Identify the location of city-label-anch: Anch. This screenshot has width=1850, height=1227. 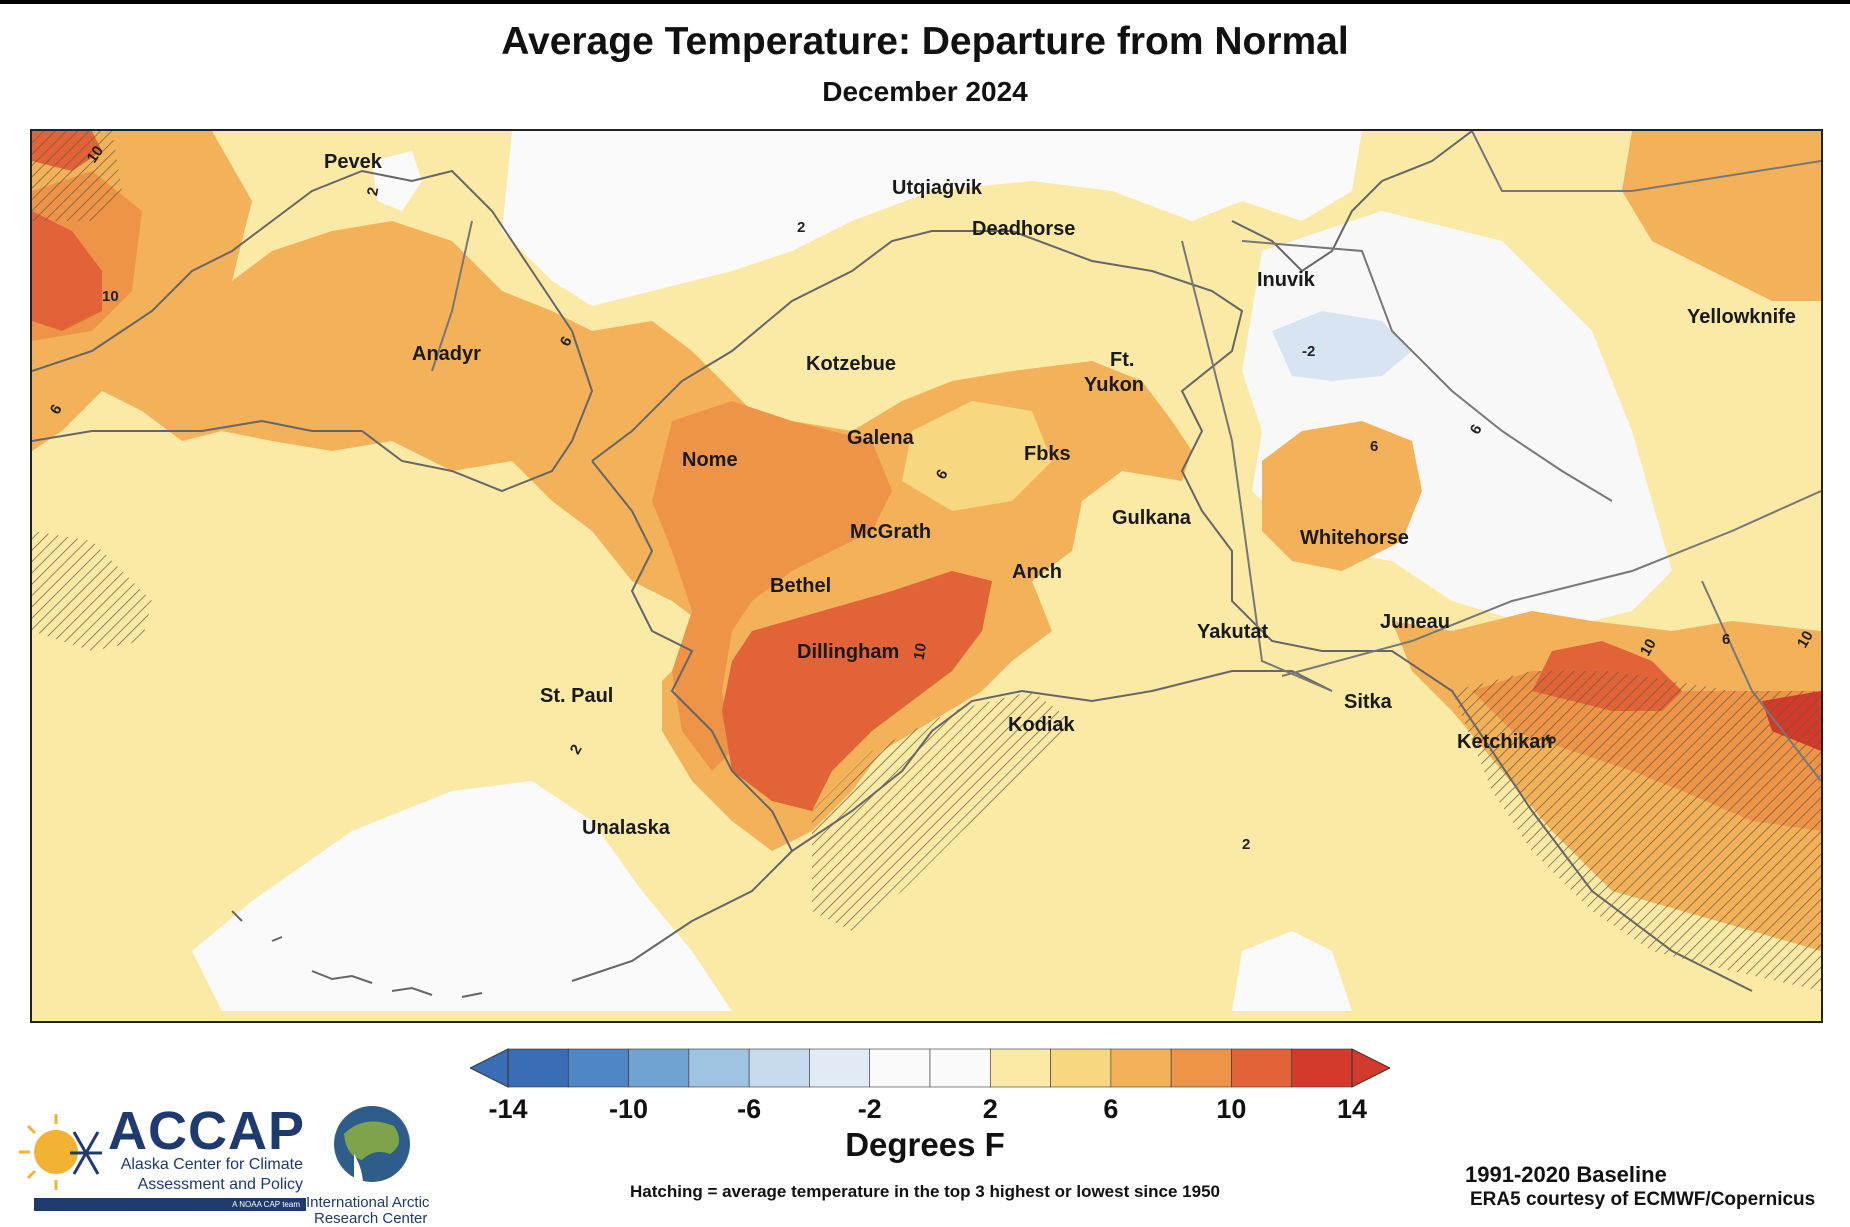
(1037, 572).